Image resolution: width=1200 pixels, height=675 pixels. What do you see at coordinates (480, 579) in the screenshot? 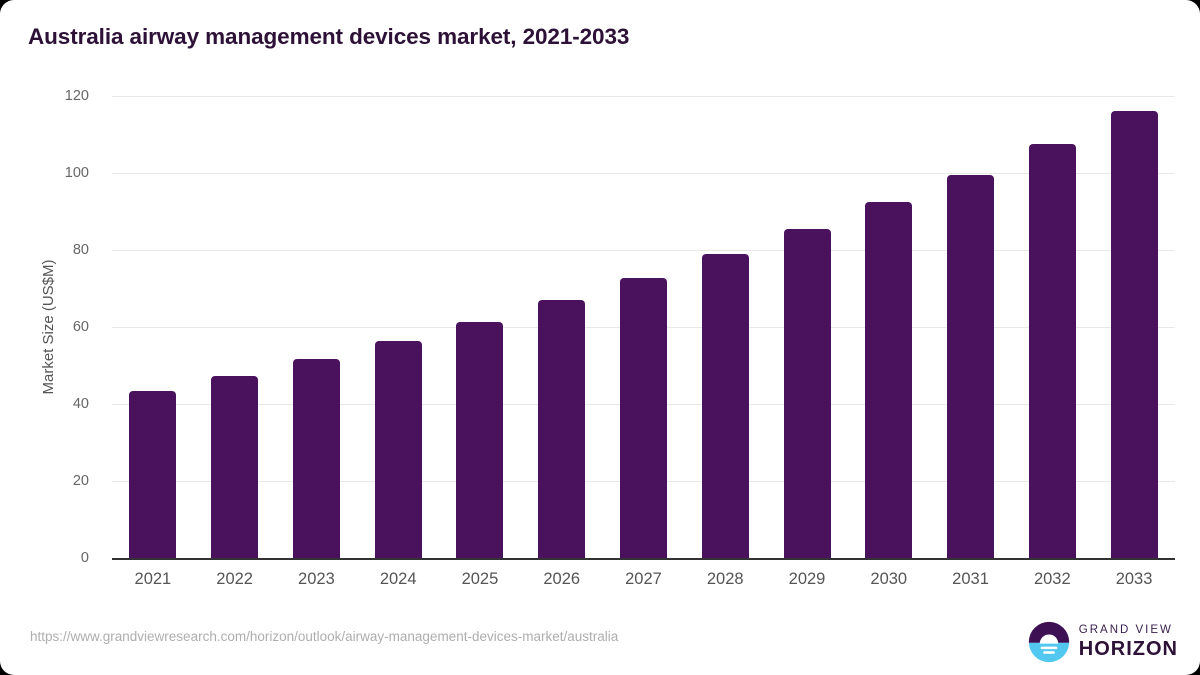
I see `x-axis-label-2025: 2025` at bounding box center [480, 579].